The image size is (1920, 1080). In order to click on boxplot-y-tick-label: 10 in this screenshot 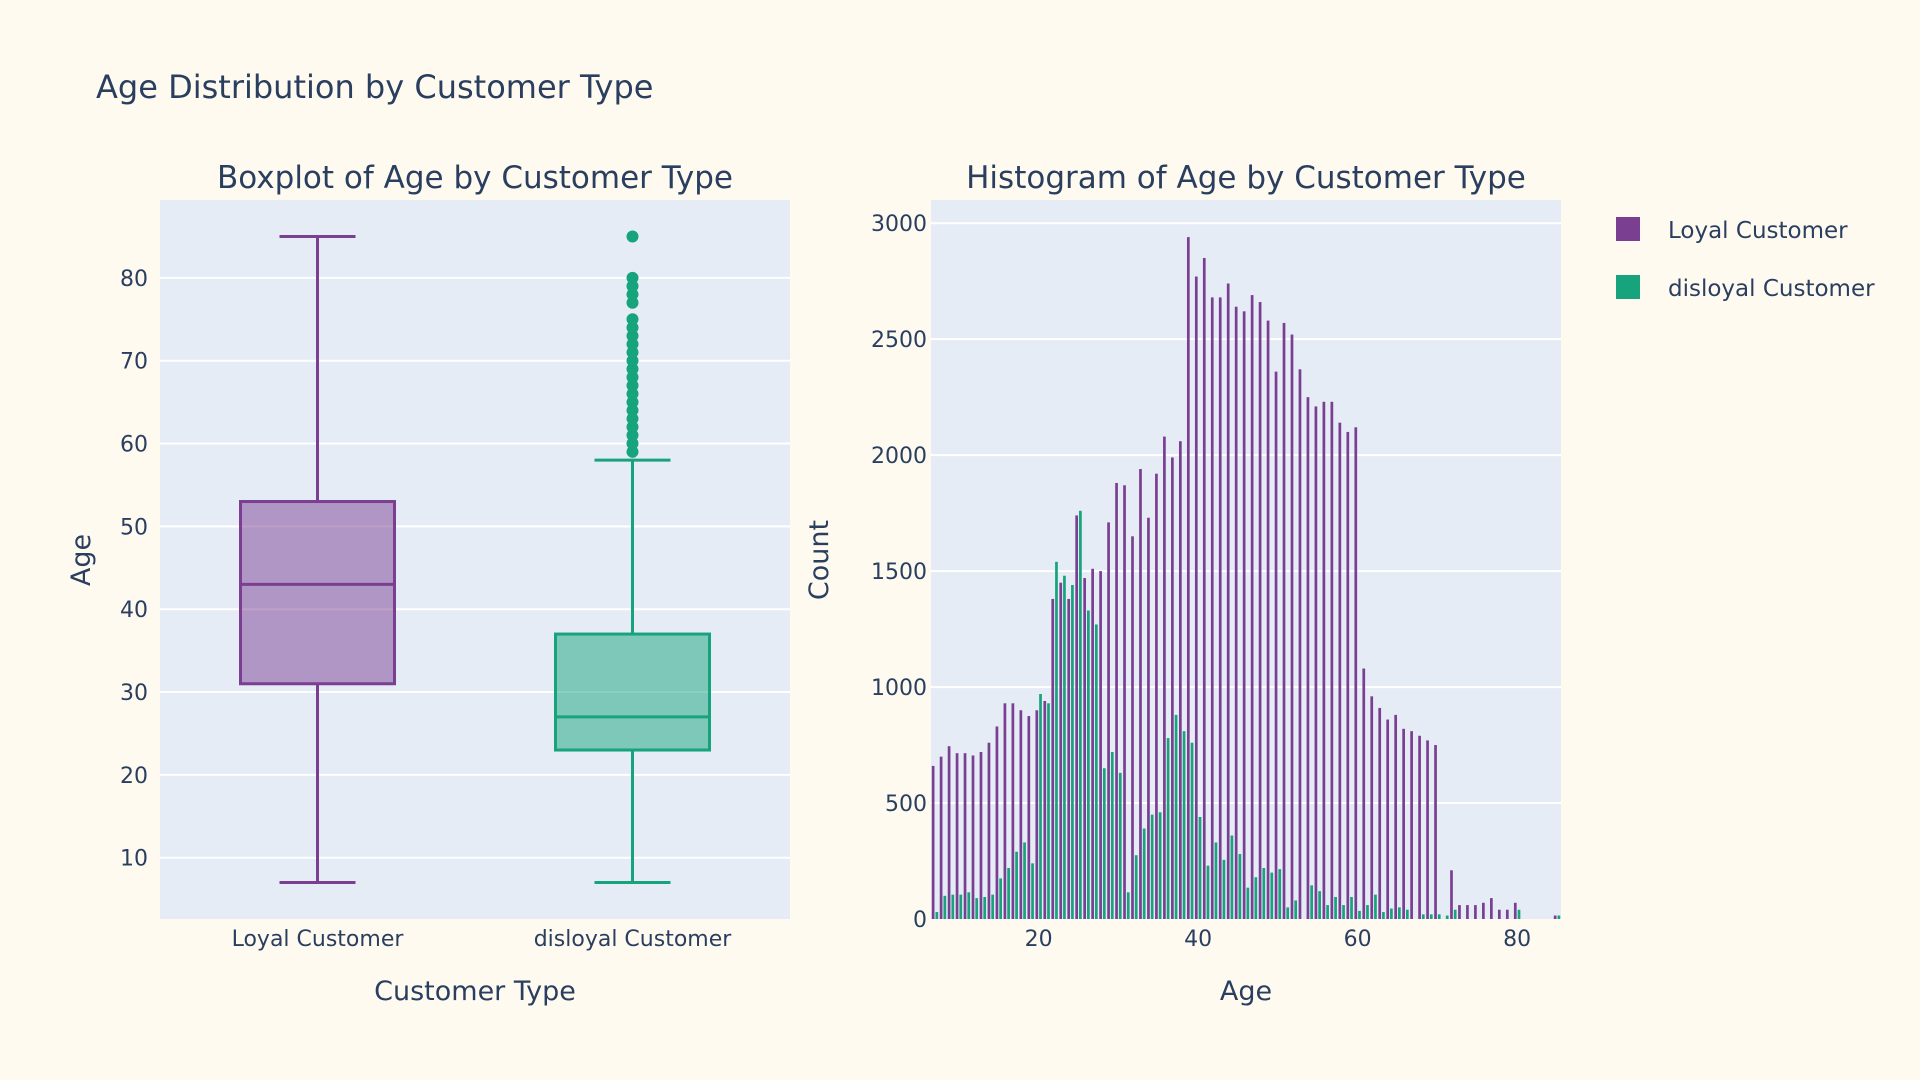, I will do `click(134, 859)`.